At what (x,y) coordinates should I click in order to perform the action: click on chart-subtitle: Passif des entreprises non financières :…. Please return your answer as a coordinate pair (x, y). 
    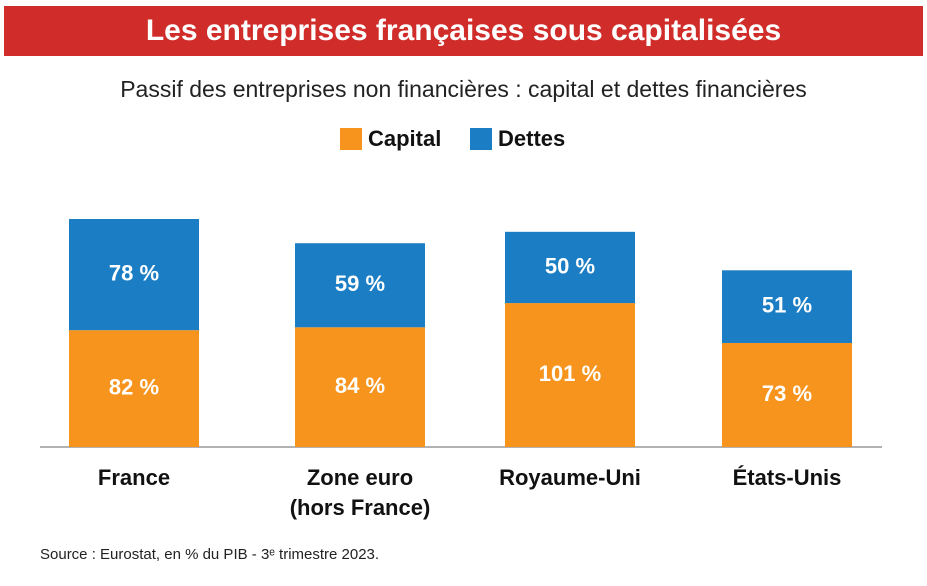
    Looking at the image, I should click on (463, 89).